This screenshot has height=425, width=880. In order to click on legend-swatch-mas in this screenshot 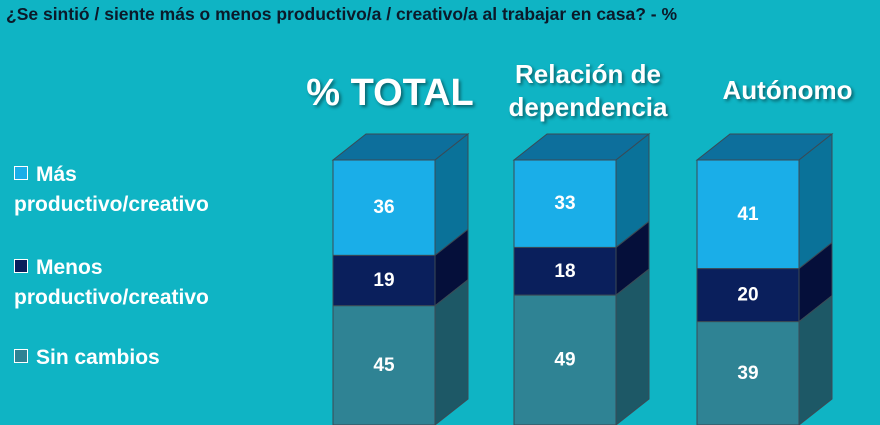, I will do `click(21, 173)`.